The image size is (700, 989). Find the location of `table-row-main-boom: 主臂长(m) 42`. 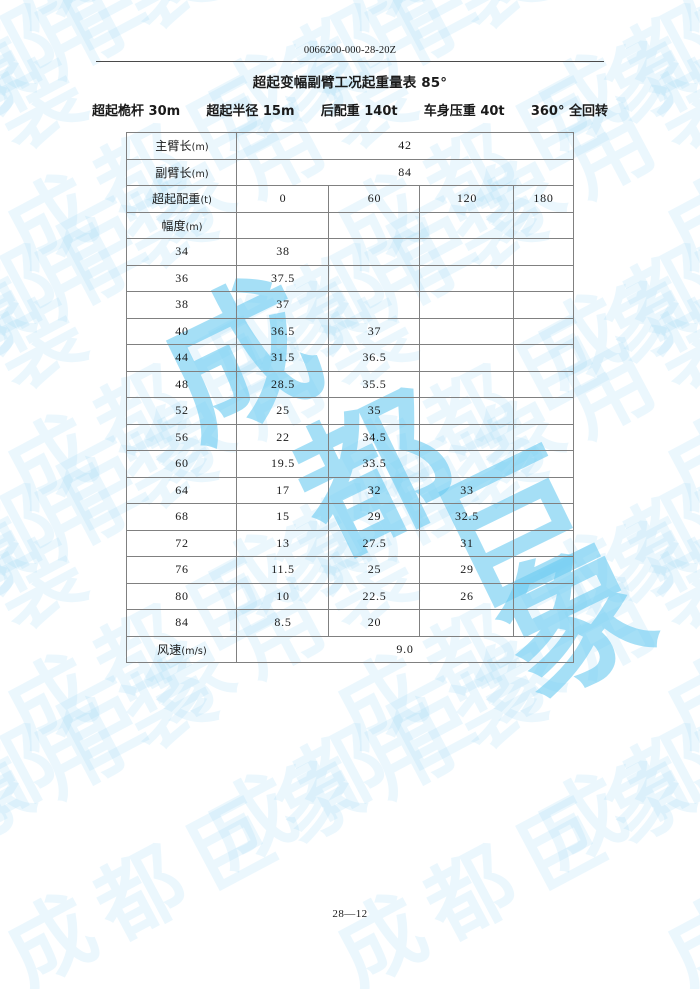

table-row-main-boom: 主臂长(m) 42 is located at coordinates (350, 146).